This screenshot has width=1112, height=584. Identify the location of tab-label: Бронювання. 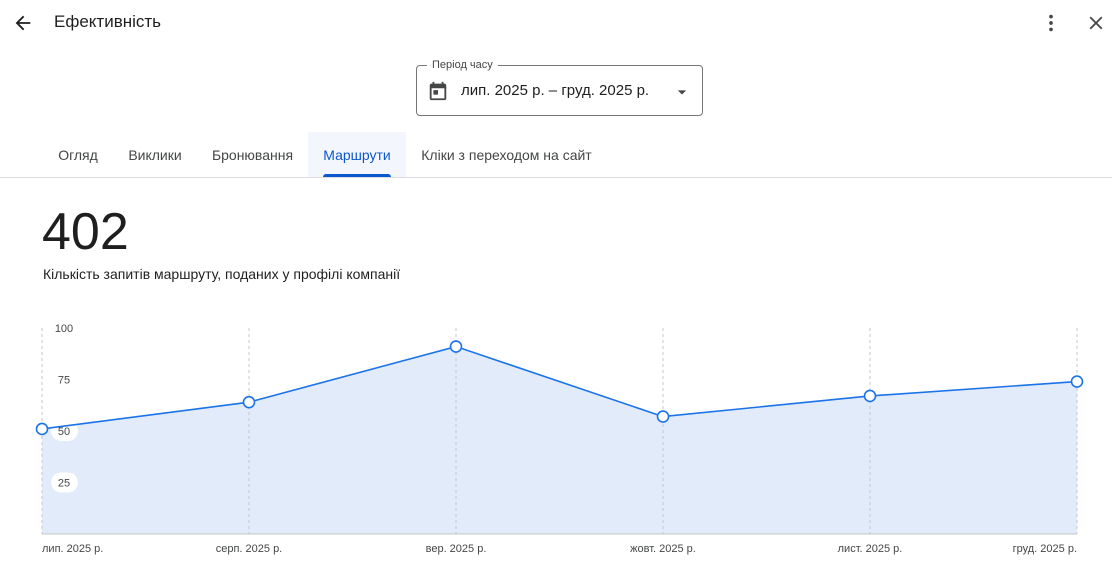
(252, 154).